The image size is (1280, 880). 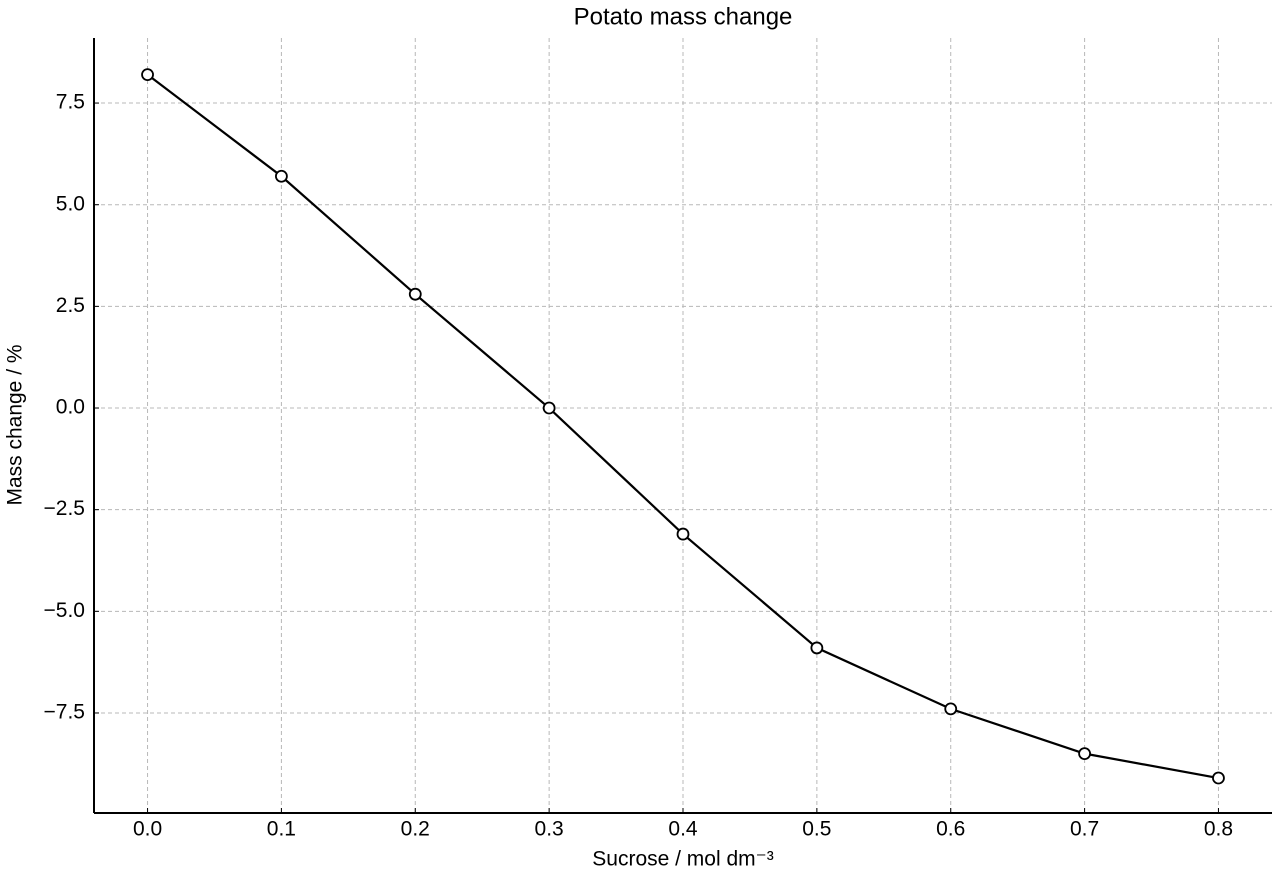 What do you see at coordinates (549, 829) in the screenshot?
I see `x-tick-label: 0.3` at bounding box center [549, 829].